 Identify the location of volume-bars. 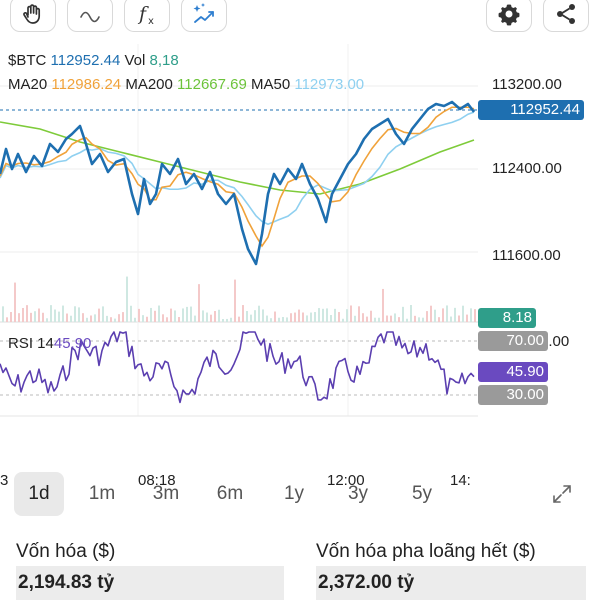
(239, 299).